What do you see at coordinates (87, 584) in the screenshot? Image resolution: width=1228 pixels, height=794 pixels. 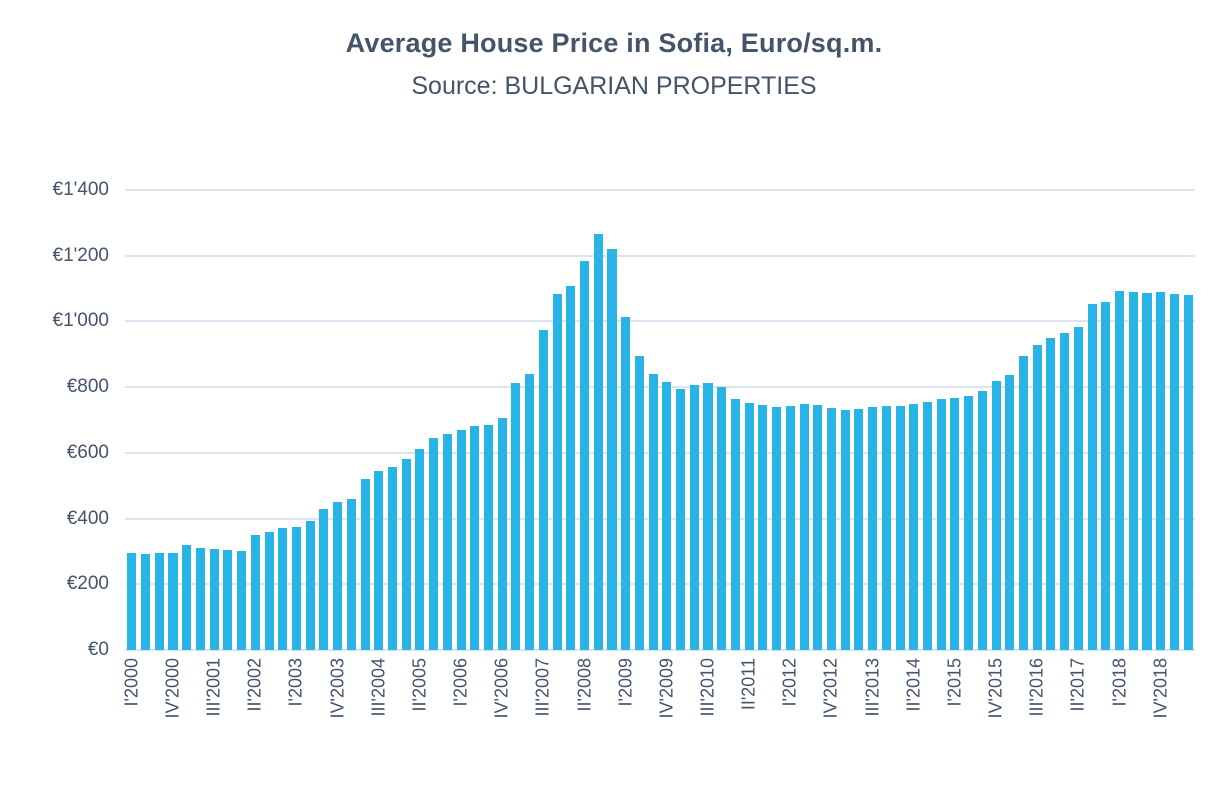 I see `y-tick-label: €200` at bounding box center [87, 584].